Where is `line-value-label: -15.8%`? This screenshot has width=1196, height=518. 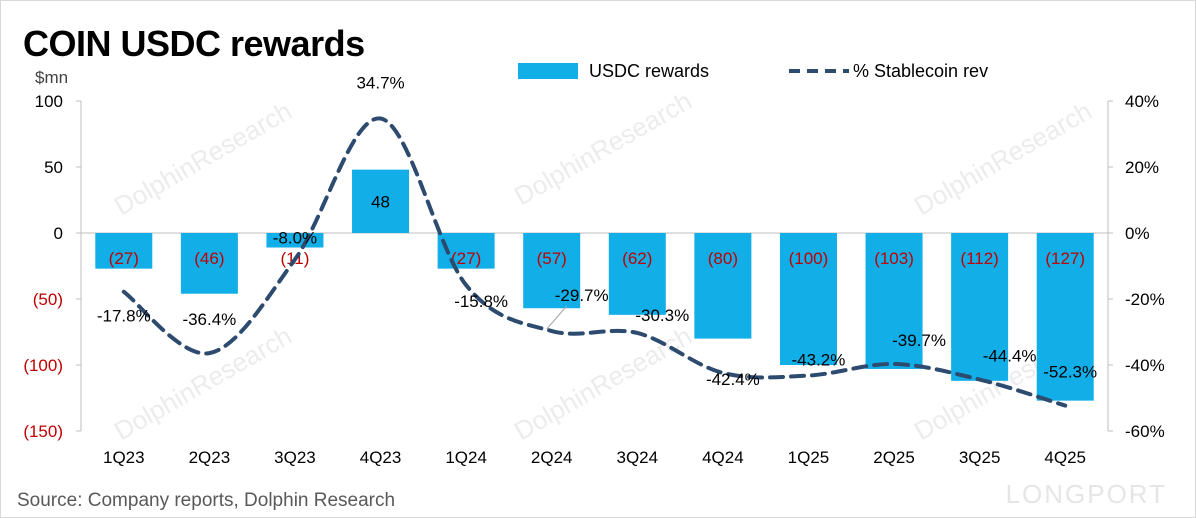
line-value-label: -15.8% is located at coordinates (481, 301).